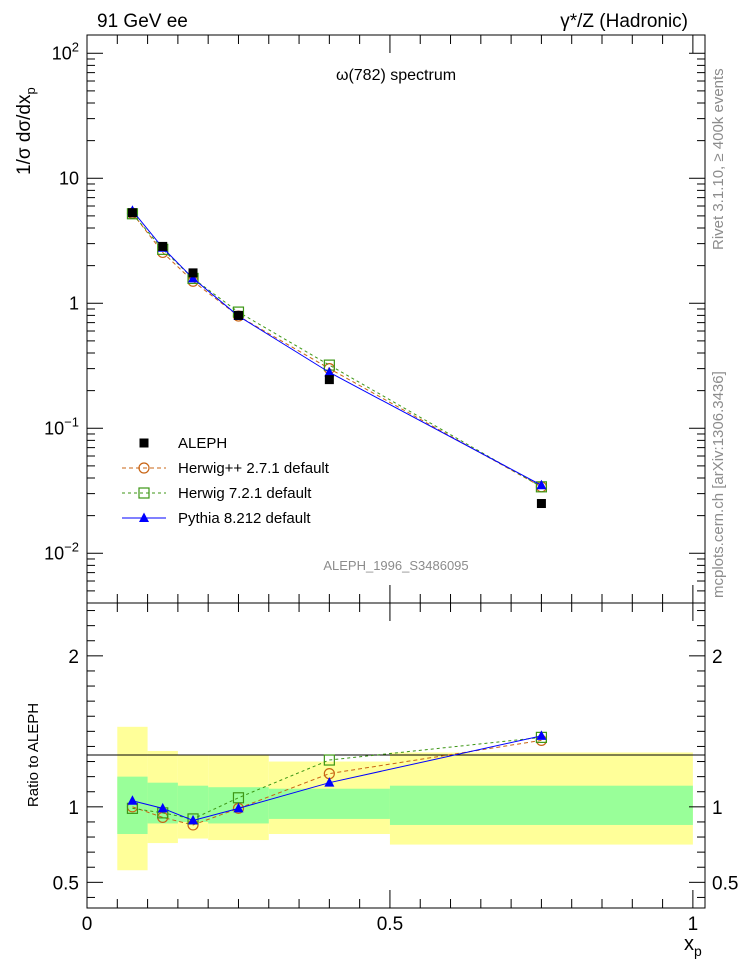 The image size is (746, 972). Describe the element at coordinates (395, 565) in the screenshot. I see `analysis-watermark: ALEPH_1996_S3486095` at that location.